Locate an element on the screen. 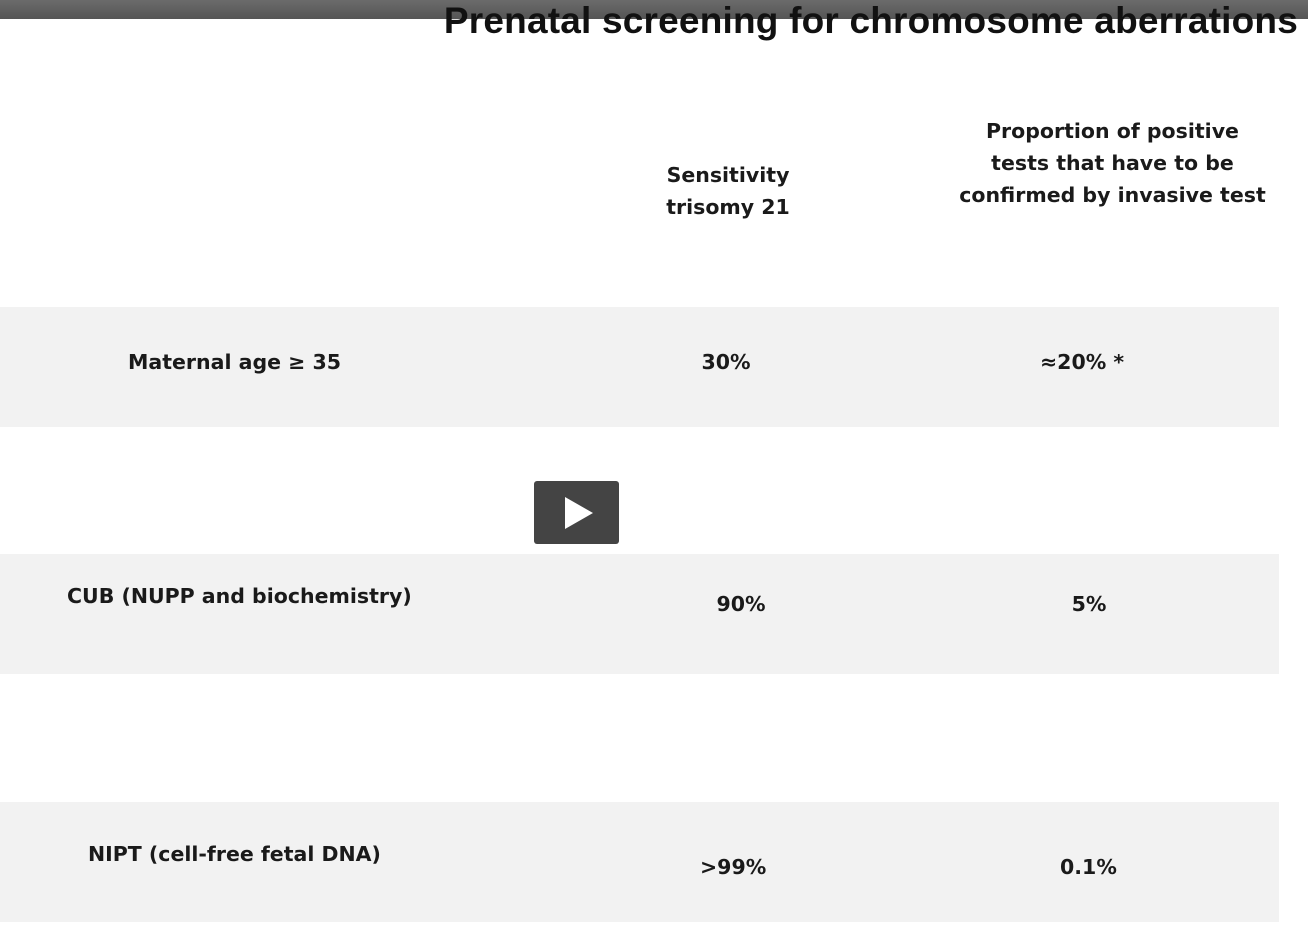 This screenshot has height=943, width=1308. row-2-method: CUB (NUPP and biochemistry) is located at coordinates (239, 596).